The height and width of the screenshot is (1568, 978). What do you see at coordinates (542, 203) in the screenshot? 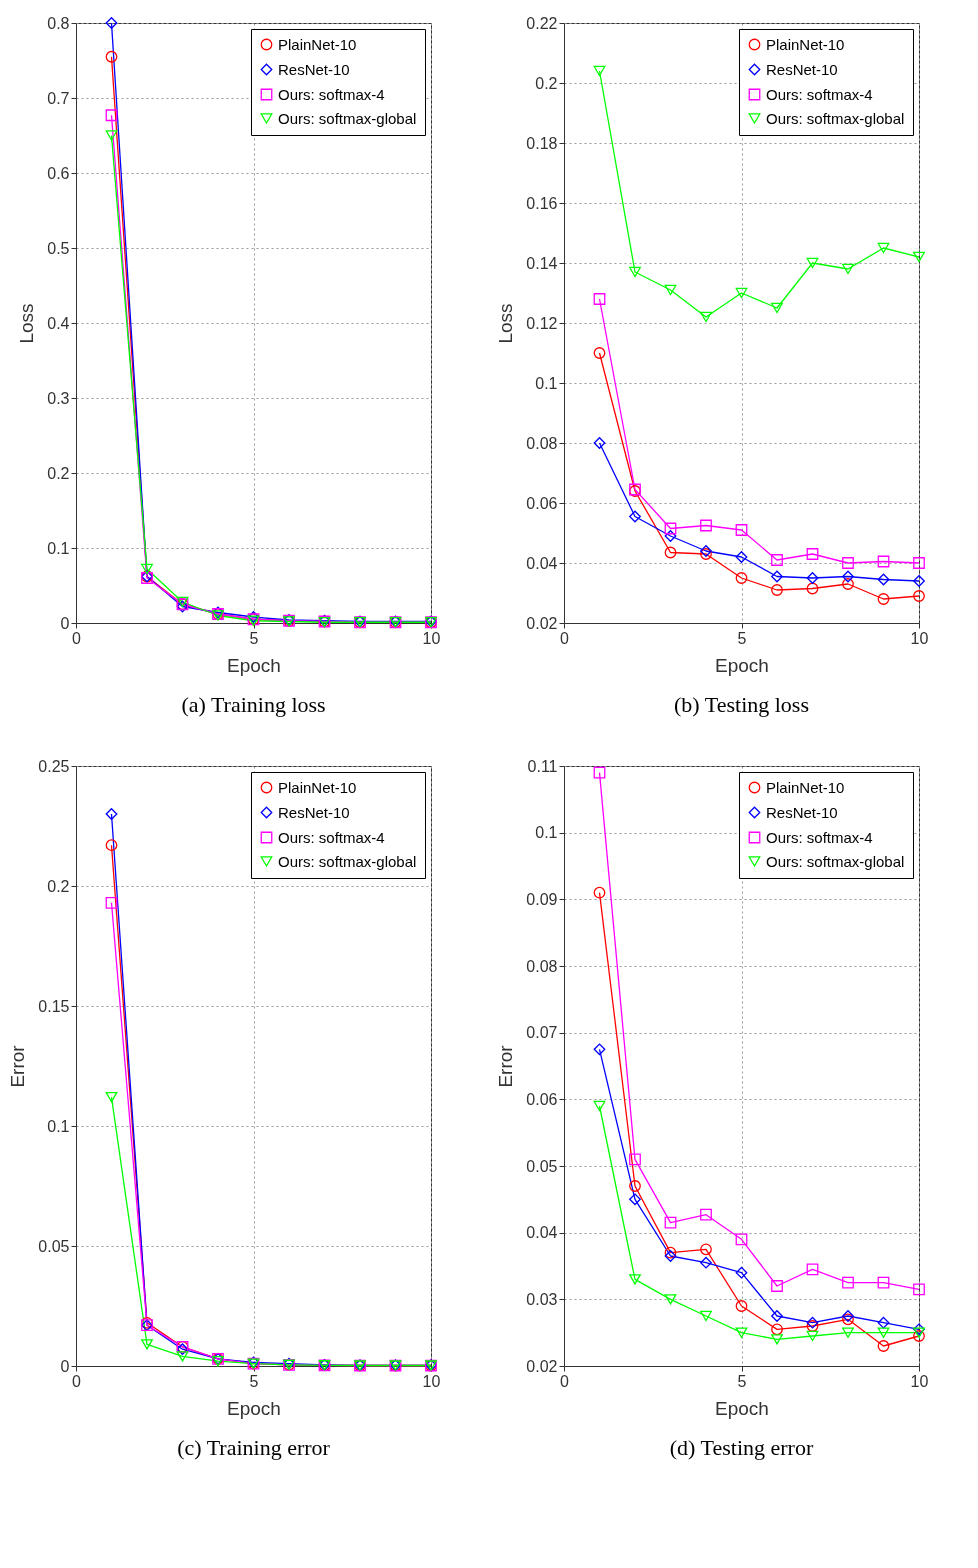
I see `y-tick-label: 0.16` at bounding box center [542, 203].